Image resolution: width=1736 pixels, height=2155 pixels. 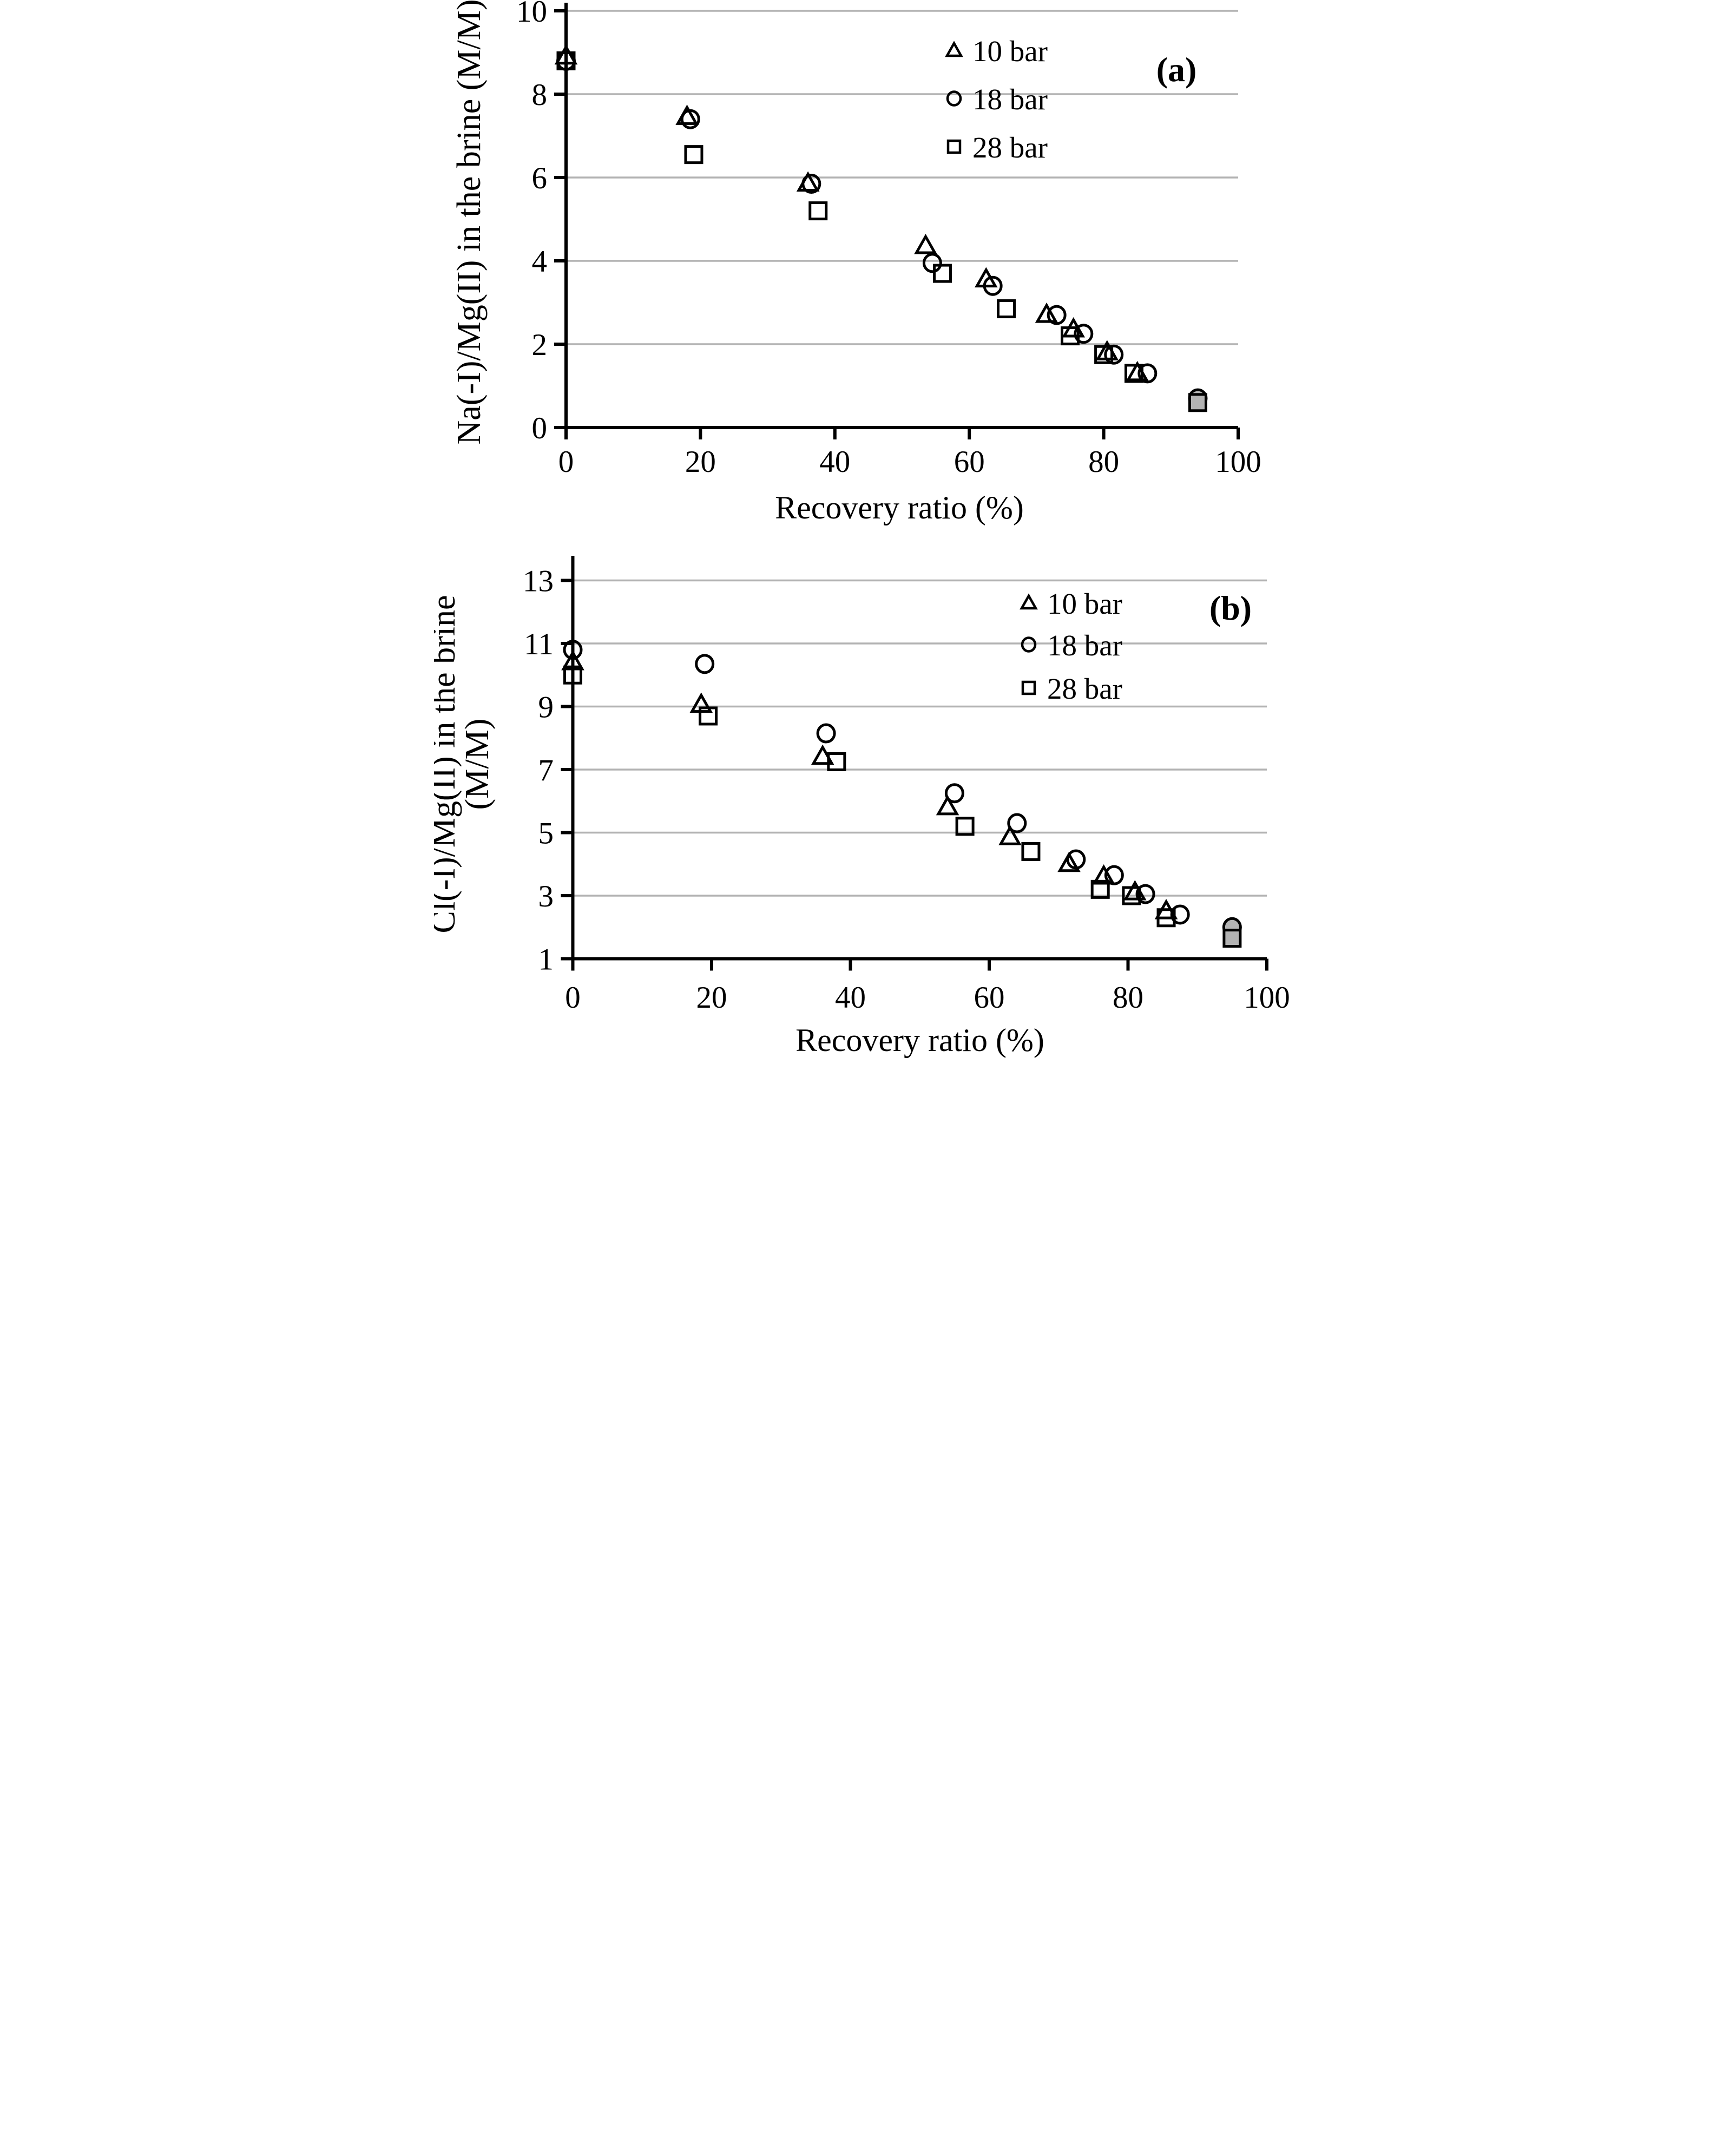 I want to click on panel-label-a: (a), so click(x=1177, y=69).